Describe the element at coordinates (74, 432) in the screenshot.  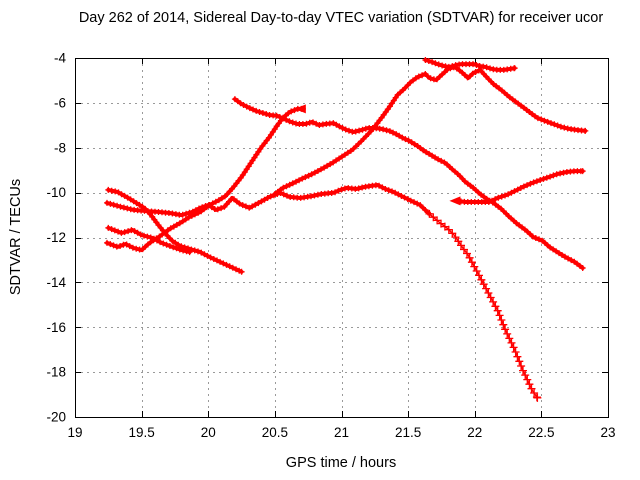
I see `svg-text: 19` at that location.